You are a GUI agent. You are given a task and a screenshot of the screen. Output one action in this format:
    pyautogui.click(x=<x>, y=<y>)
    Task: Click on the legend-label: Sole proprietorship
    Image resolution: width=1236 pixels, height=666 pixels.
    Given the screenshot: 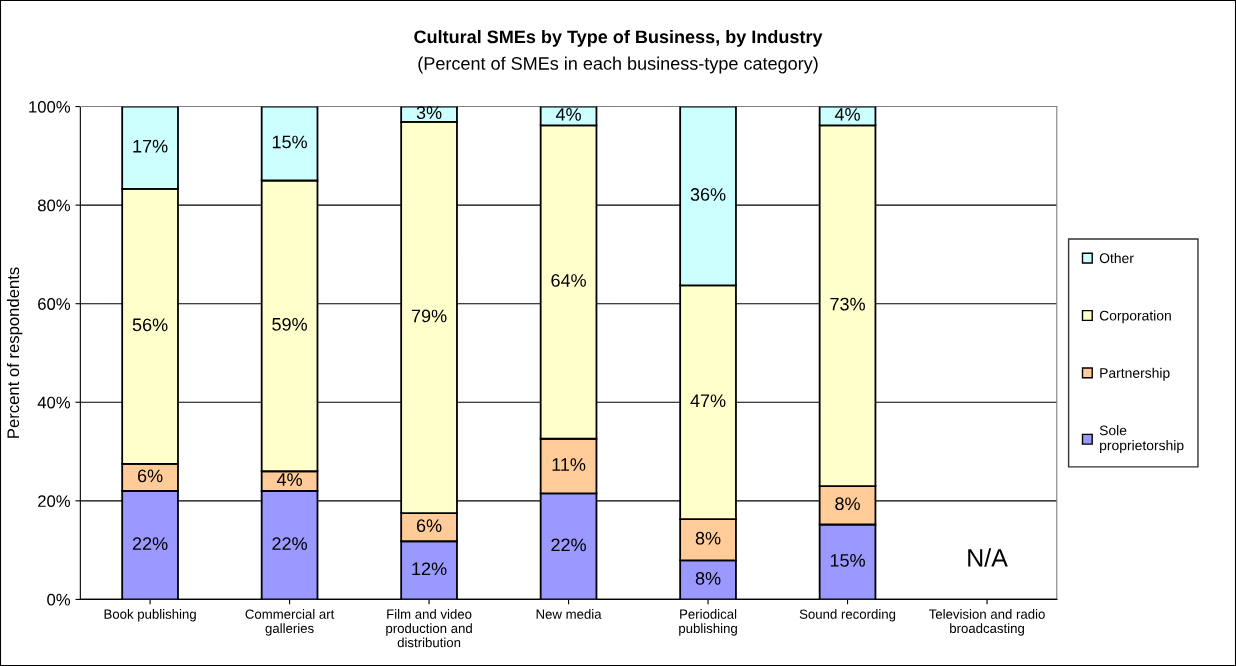 What is the action you would take?
    pyautogui.click(x=1141, y=439)
    